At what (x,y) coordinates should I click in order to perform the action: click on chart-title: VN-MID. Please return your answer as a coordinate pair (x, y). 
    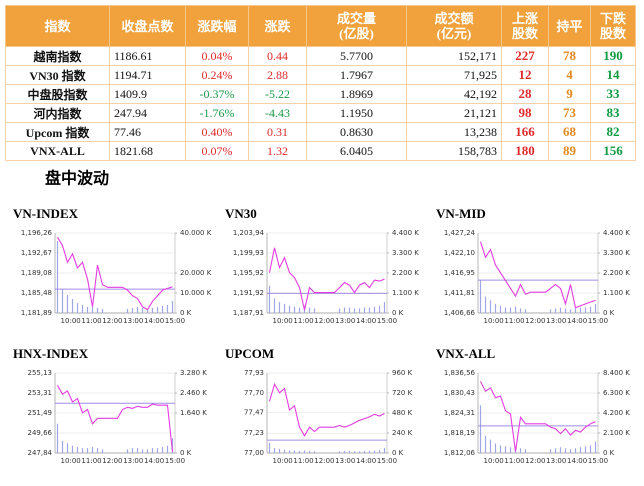
    Looking at the image, I should click on (461, 213).